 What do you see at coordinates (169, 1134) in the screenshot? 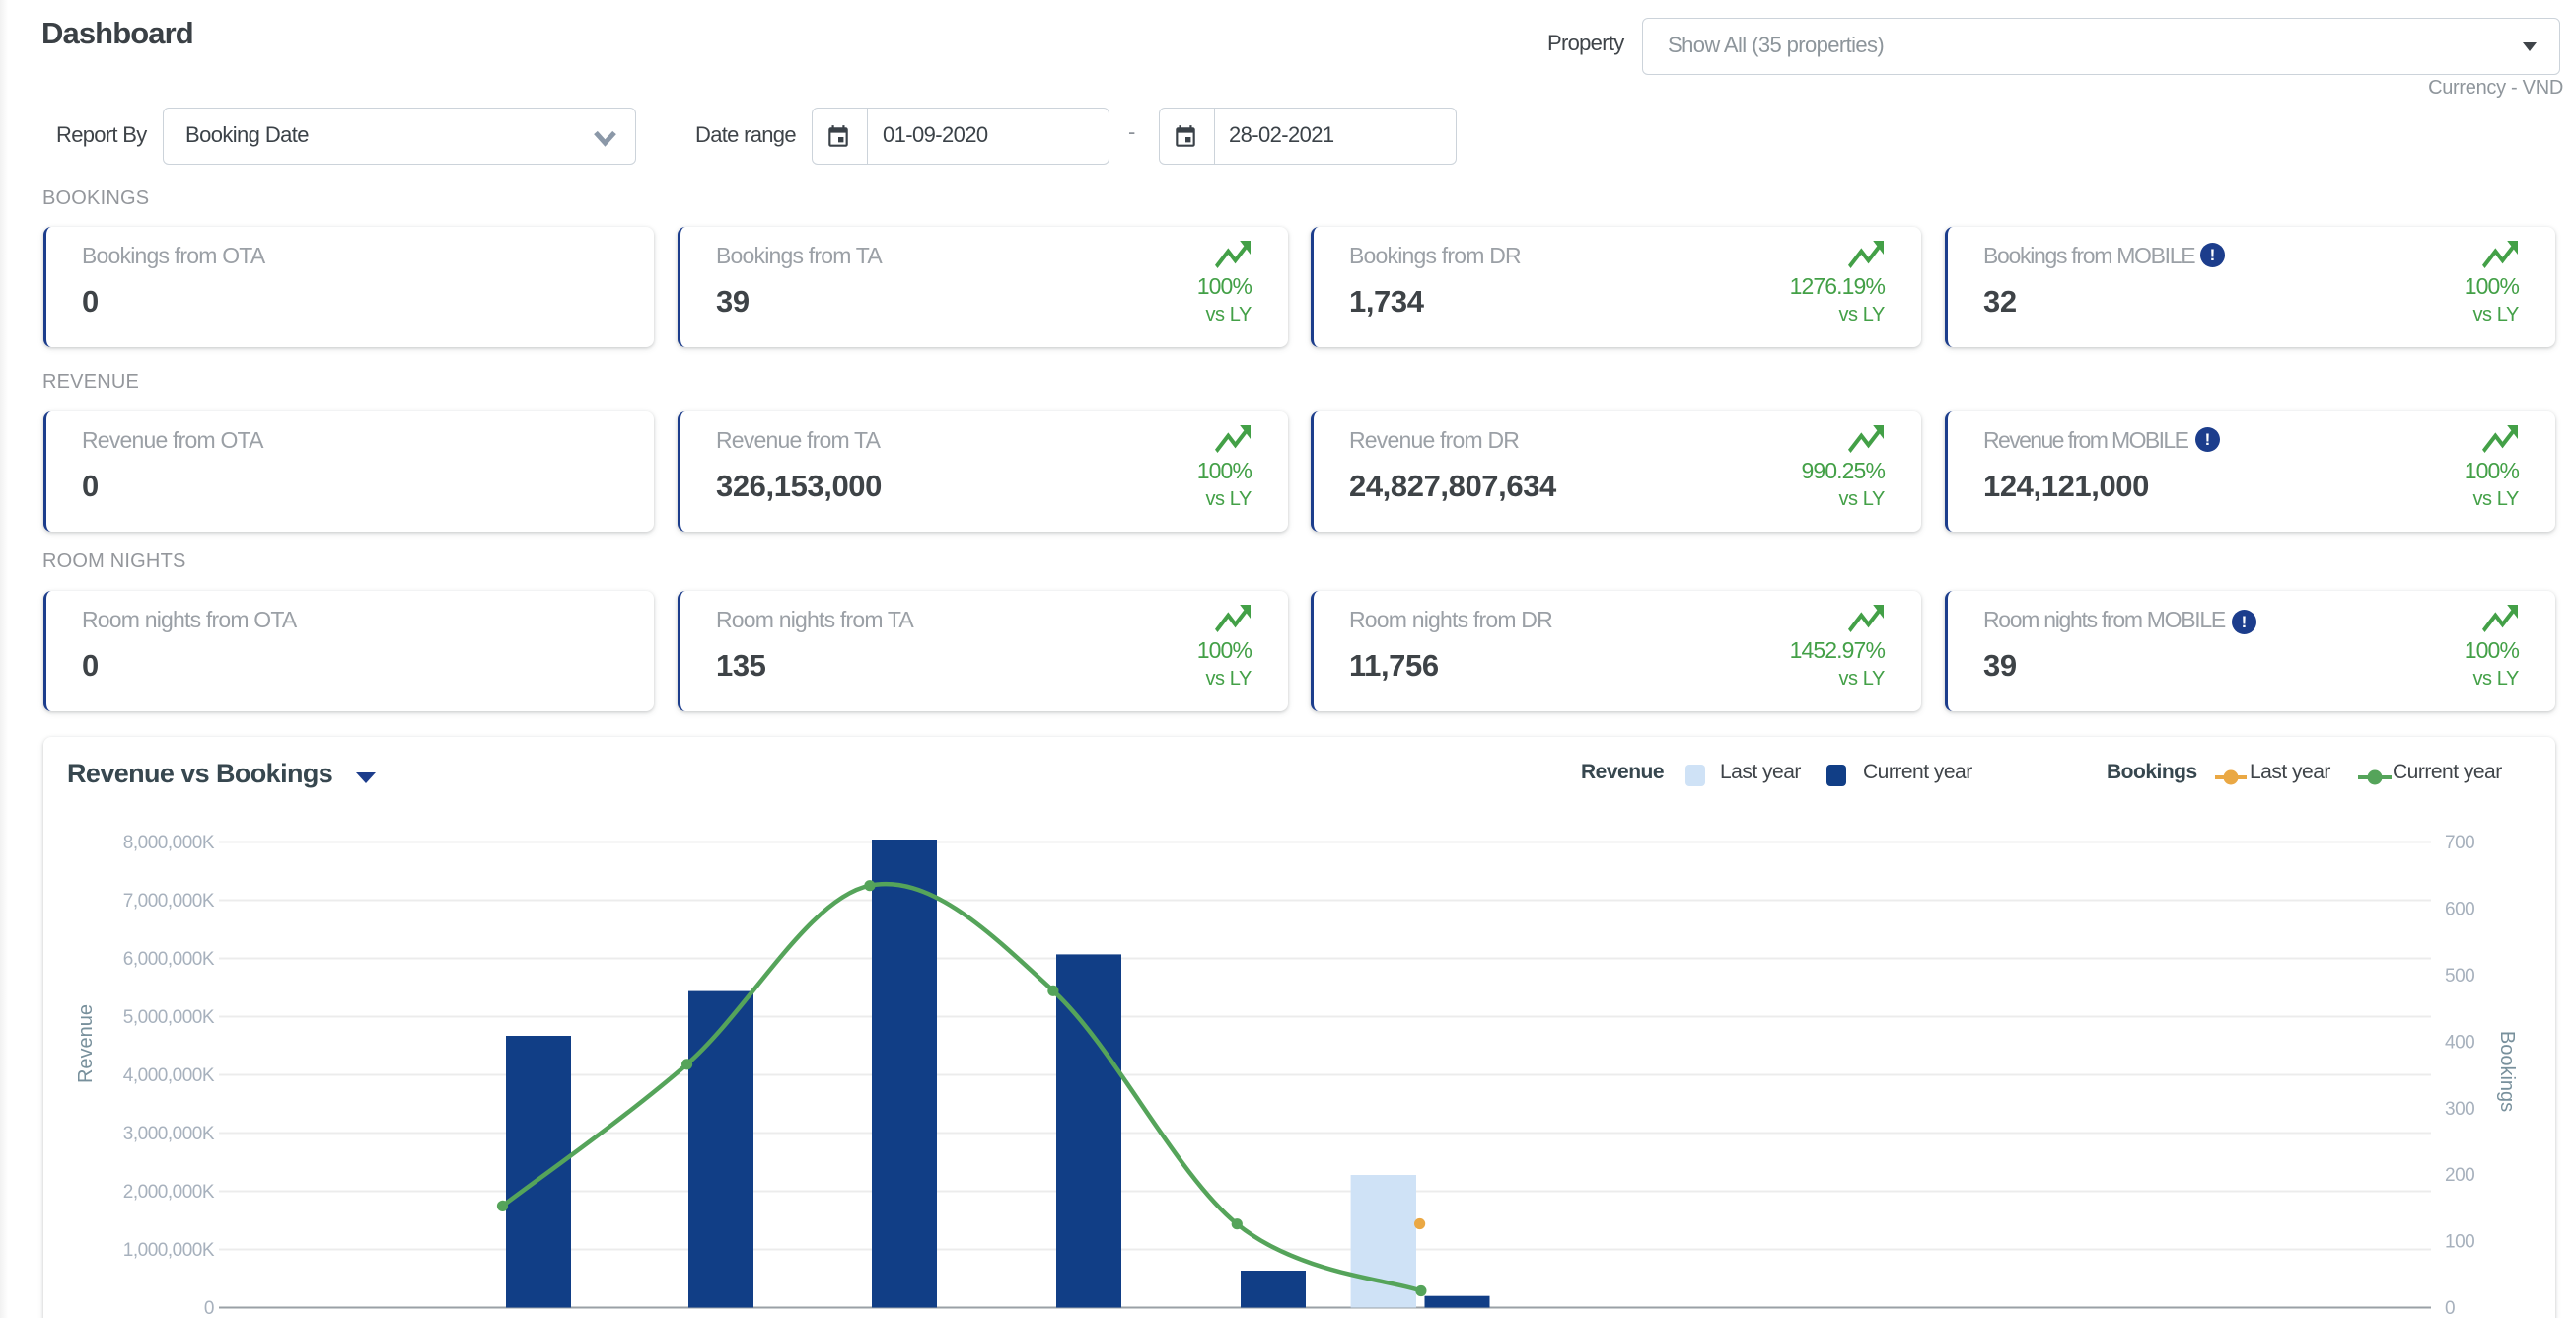
I see `svg-text: 3,000,000K` at bounding box center [169, 1134].